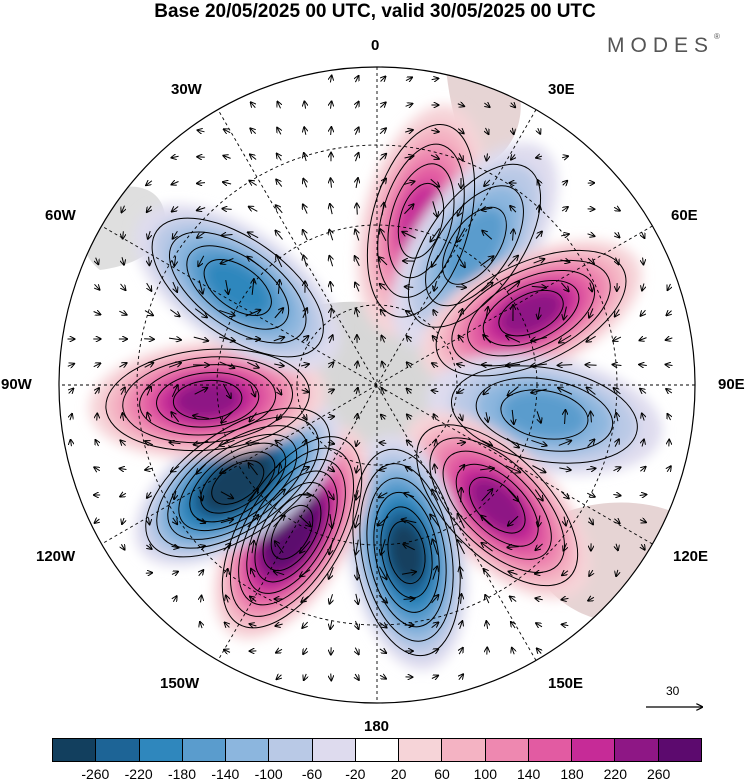 The width and height of the screenshot is (750, 783). Describe the element at coordinates (673, 691) in the screenshot. I see `vector-reference-label: 30` at that location.